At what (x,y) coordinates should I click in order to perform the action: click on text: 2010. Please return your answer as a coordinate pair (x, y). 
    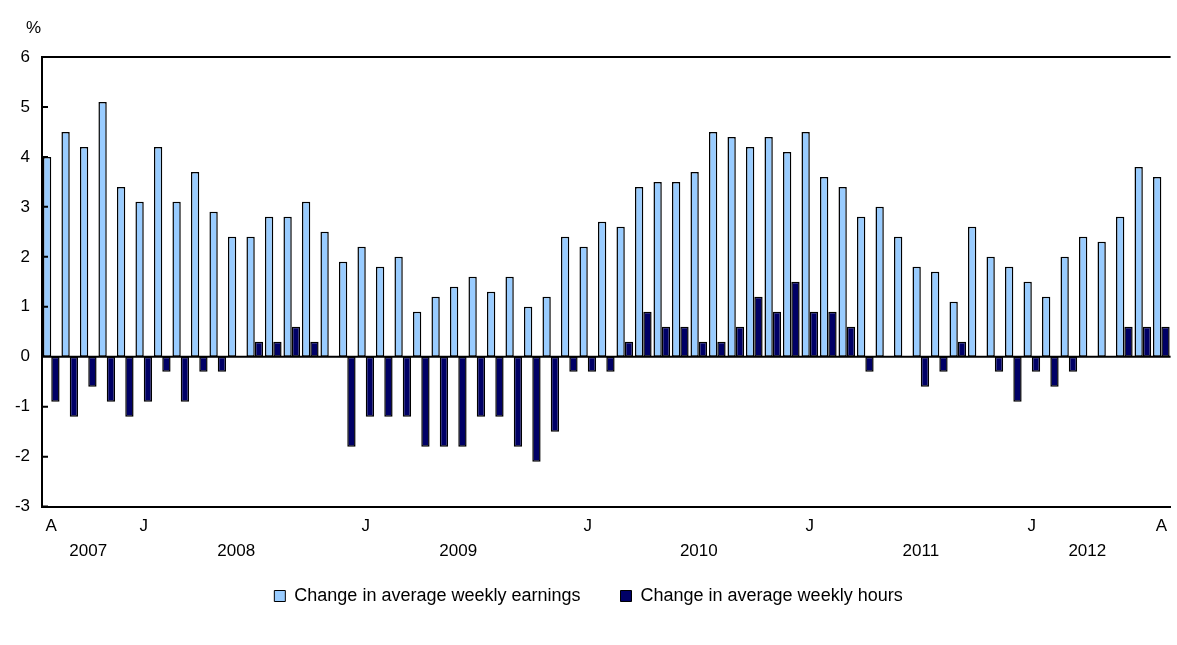
    Looking at the image, I should click on (698, 550).